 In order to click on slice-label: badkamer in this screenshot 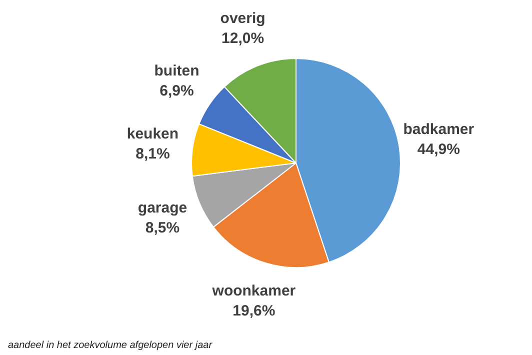, I will do `click(438, 129)`.